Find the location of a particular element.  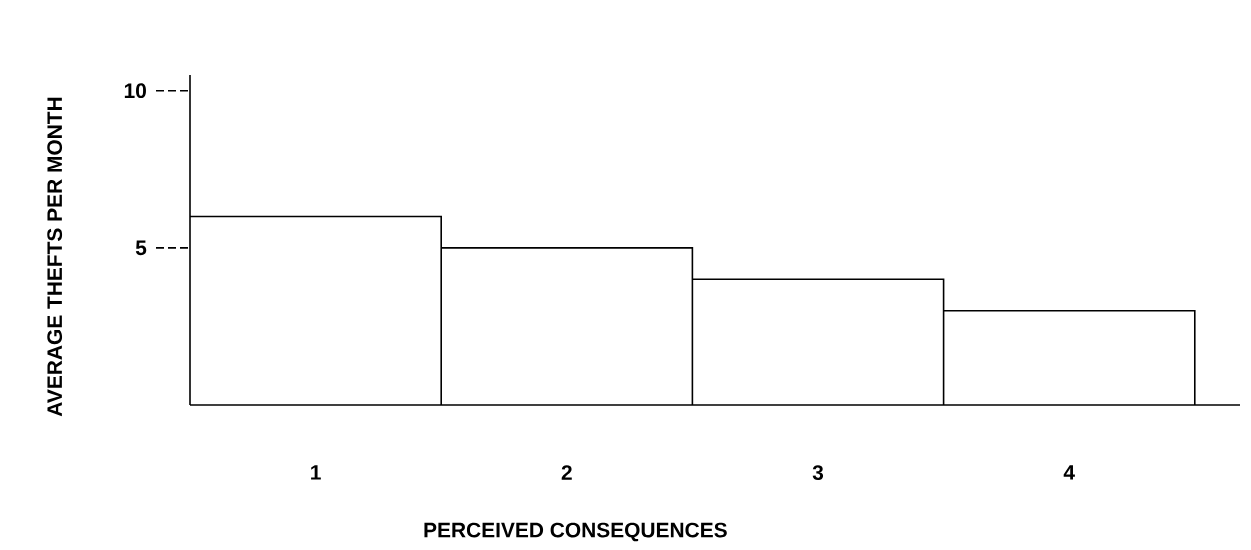

y-tick-label: 5 is located at coordinates (141, 248).